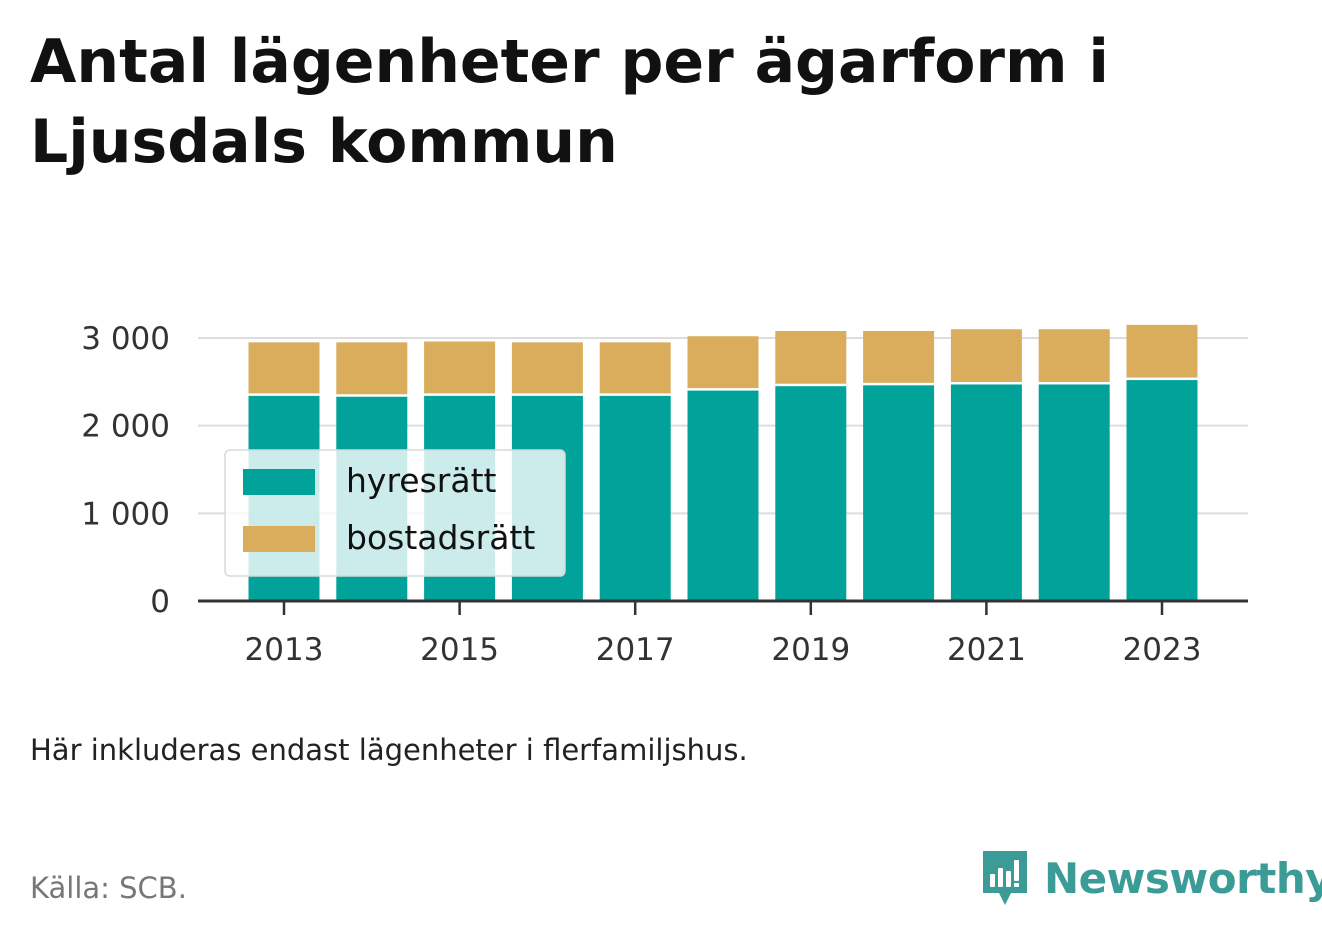 The width and height of the screenshot is (1322, 939). What do you see at coordinates (723, 362) in the screenshot?
I see `bar-bostadsratt-2018` at bounding box center [723, 362].